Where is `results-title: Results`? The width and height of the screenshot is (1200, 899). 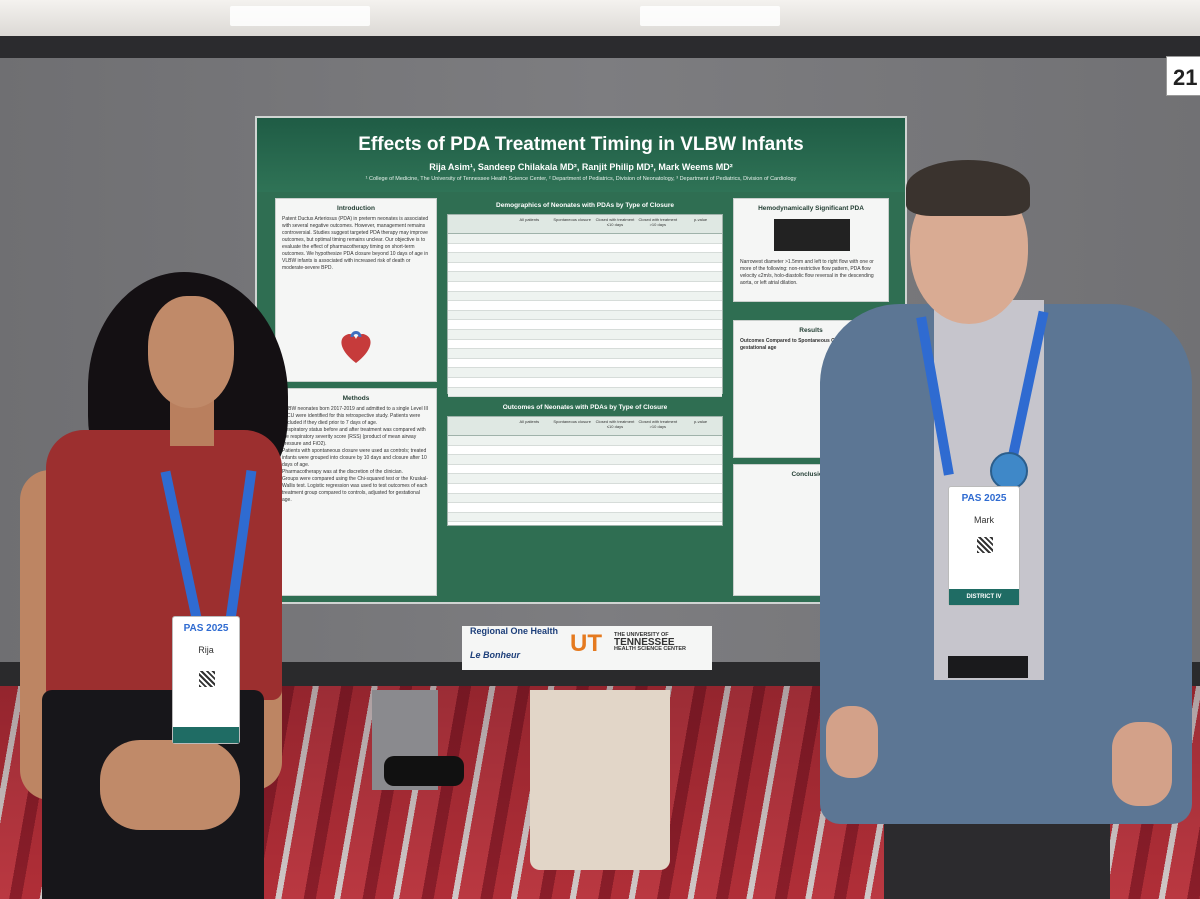
results-title: Results is located at coordinates (811, 330).